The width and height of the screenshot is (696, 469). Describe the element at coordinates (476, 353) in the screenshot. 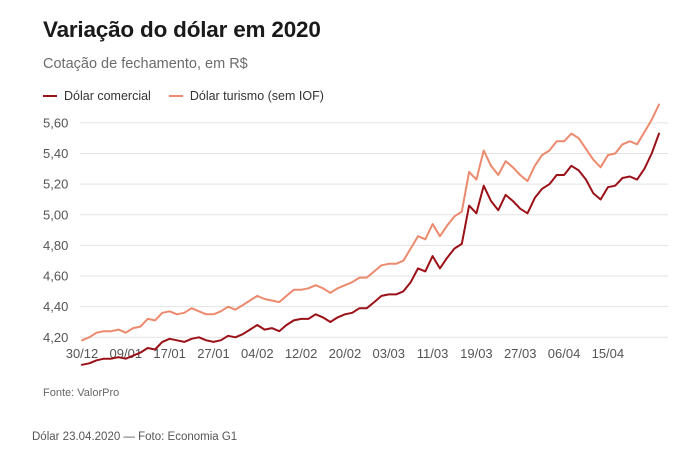

I see `x-tick-label: 19/03` at that location.